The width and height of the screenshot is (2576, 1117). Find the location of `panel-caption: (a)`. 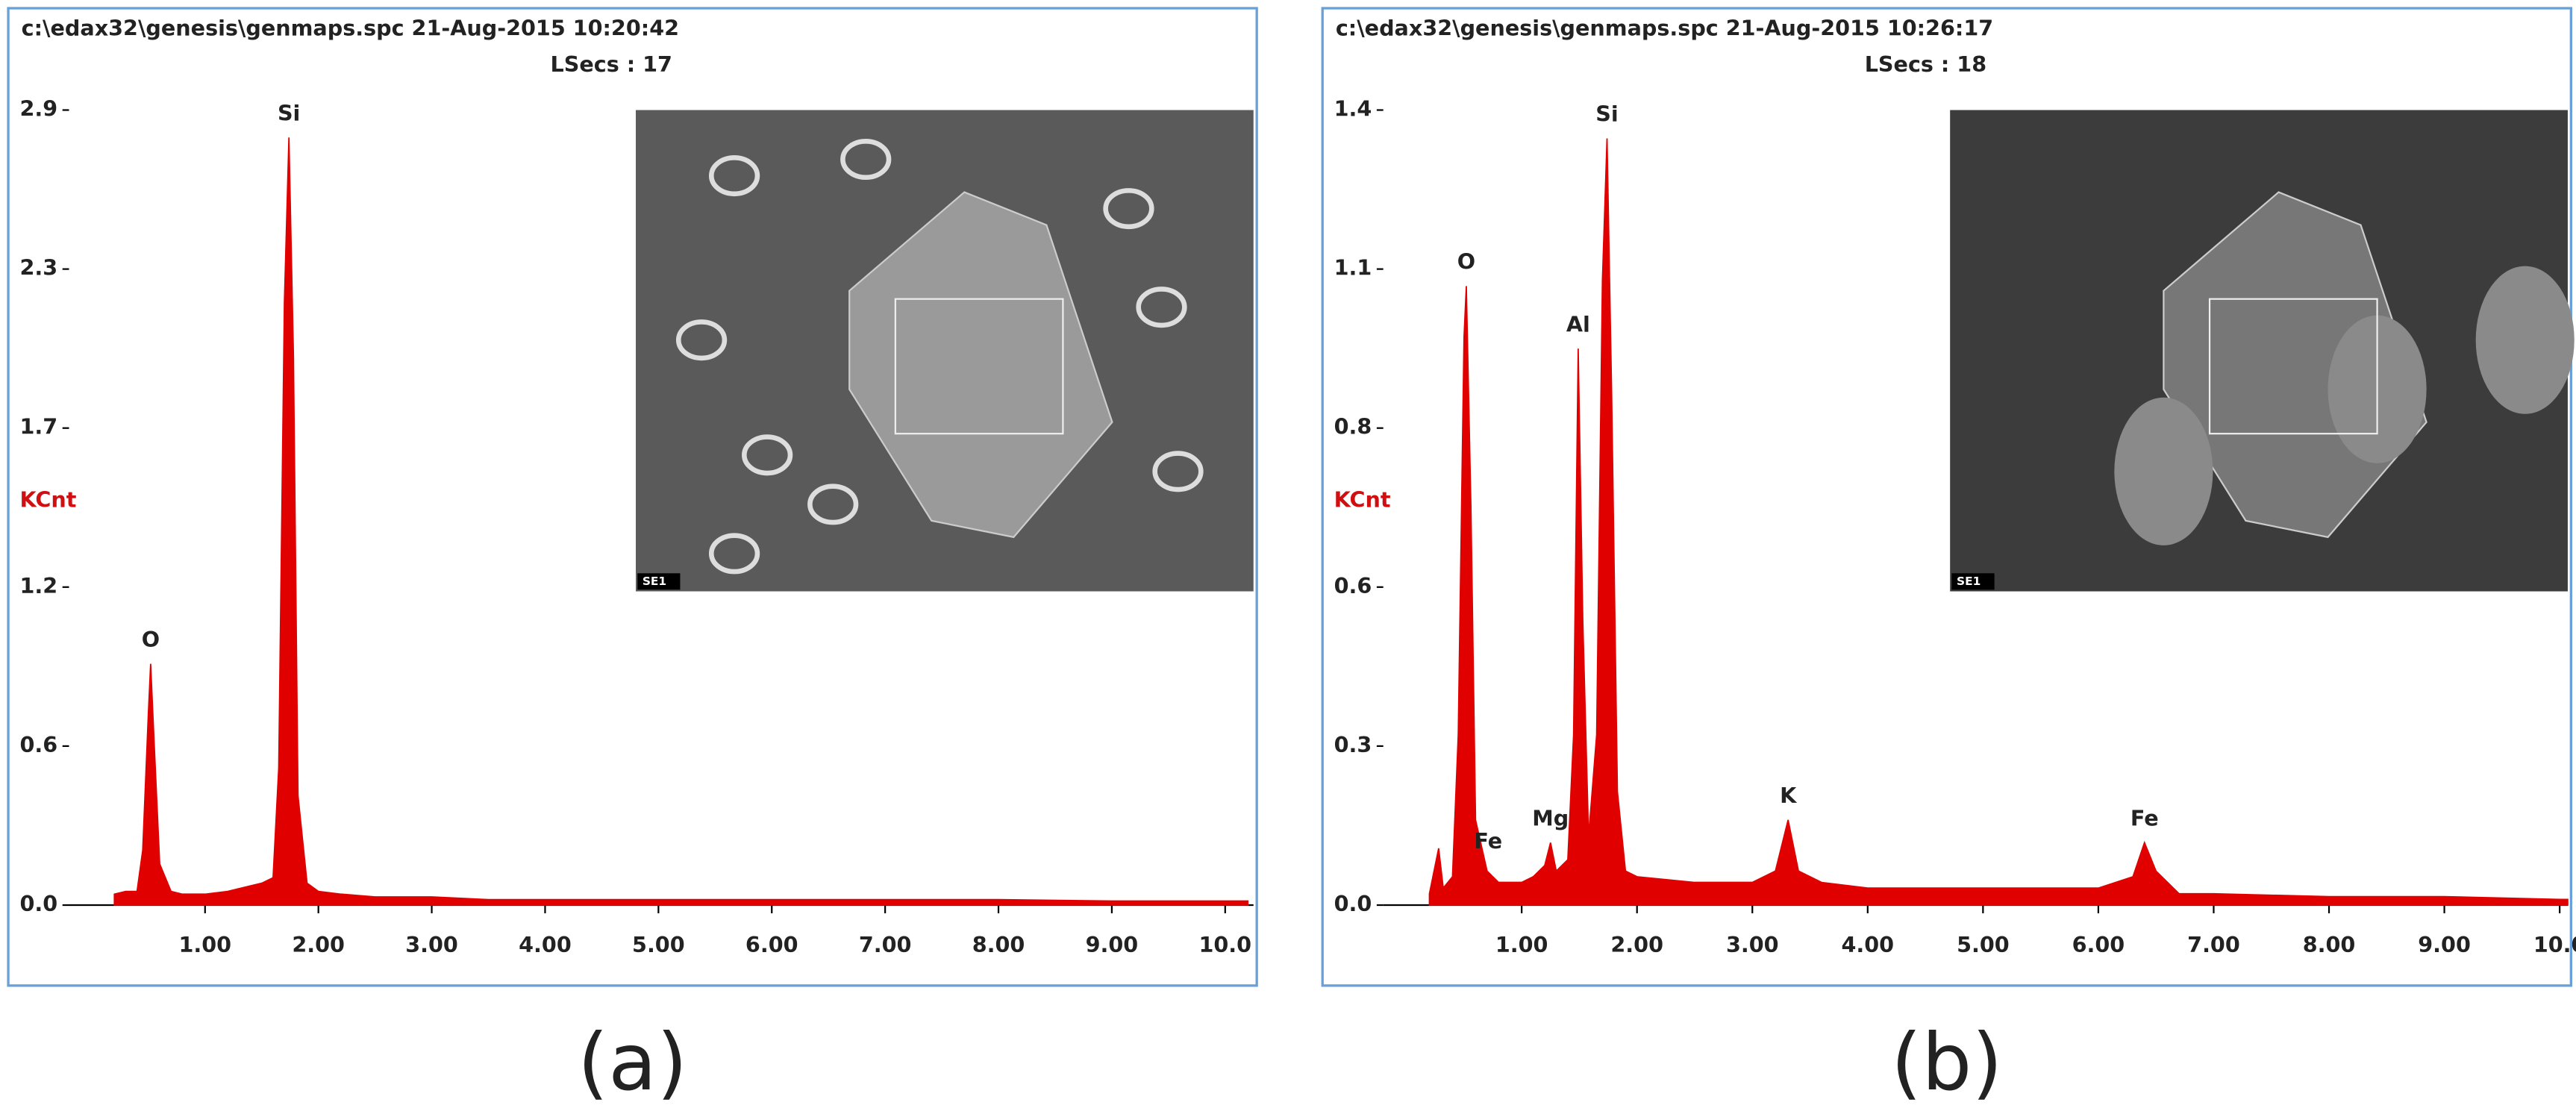

panel-caption: (a) is located at coordinates (632, 1062).